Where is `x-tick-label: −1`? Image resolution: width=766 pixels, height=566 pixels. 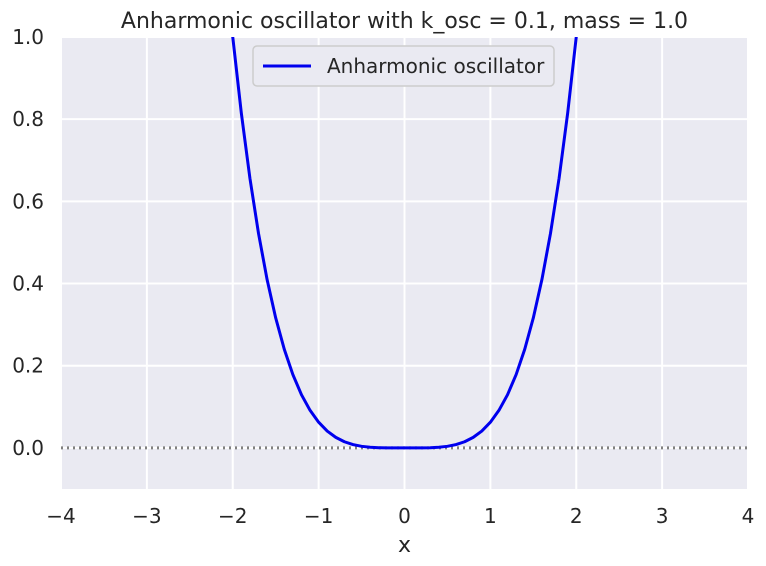
x-tick-label: −1 is located at coordinates (318, 516).